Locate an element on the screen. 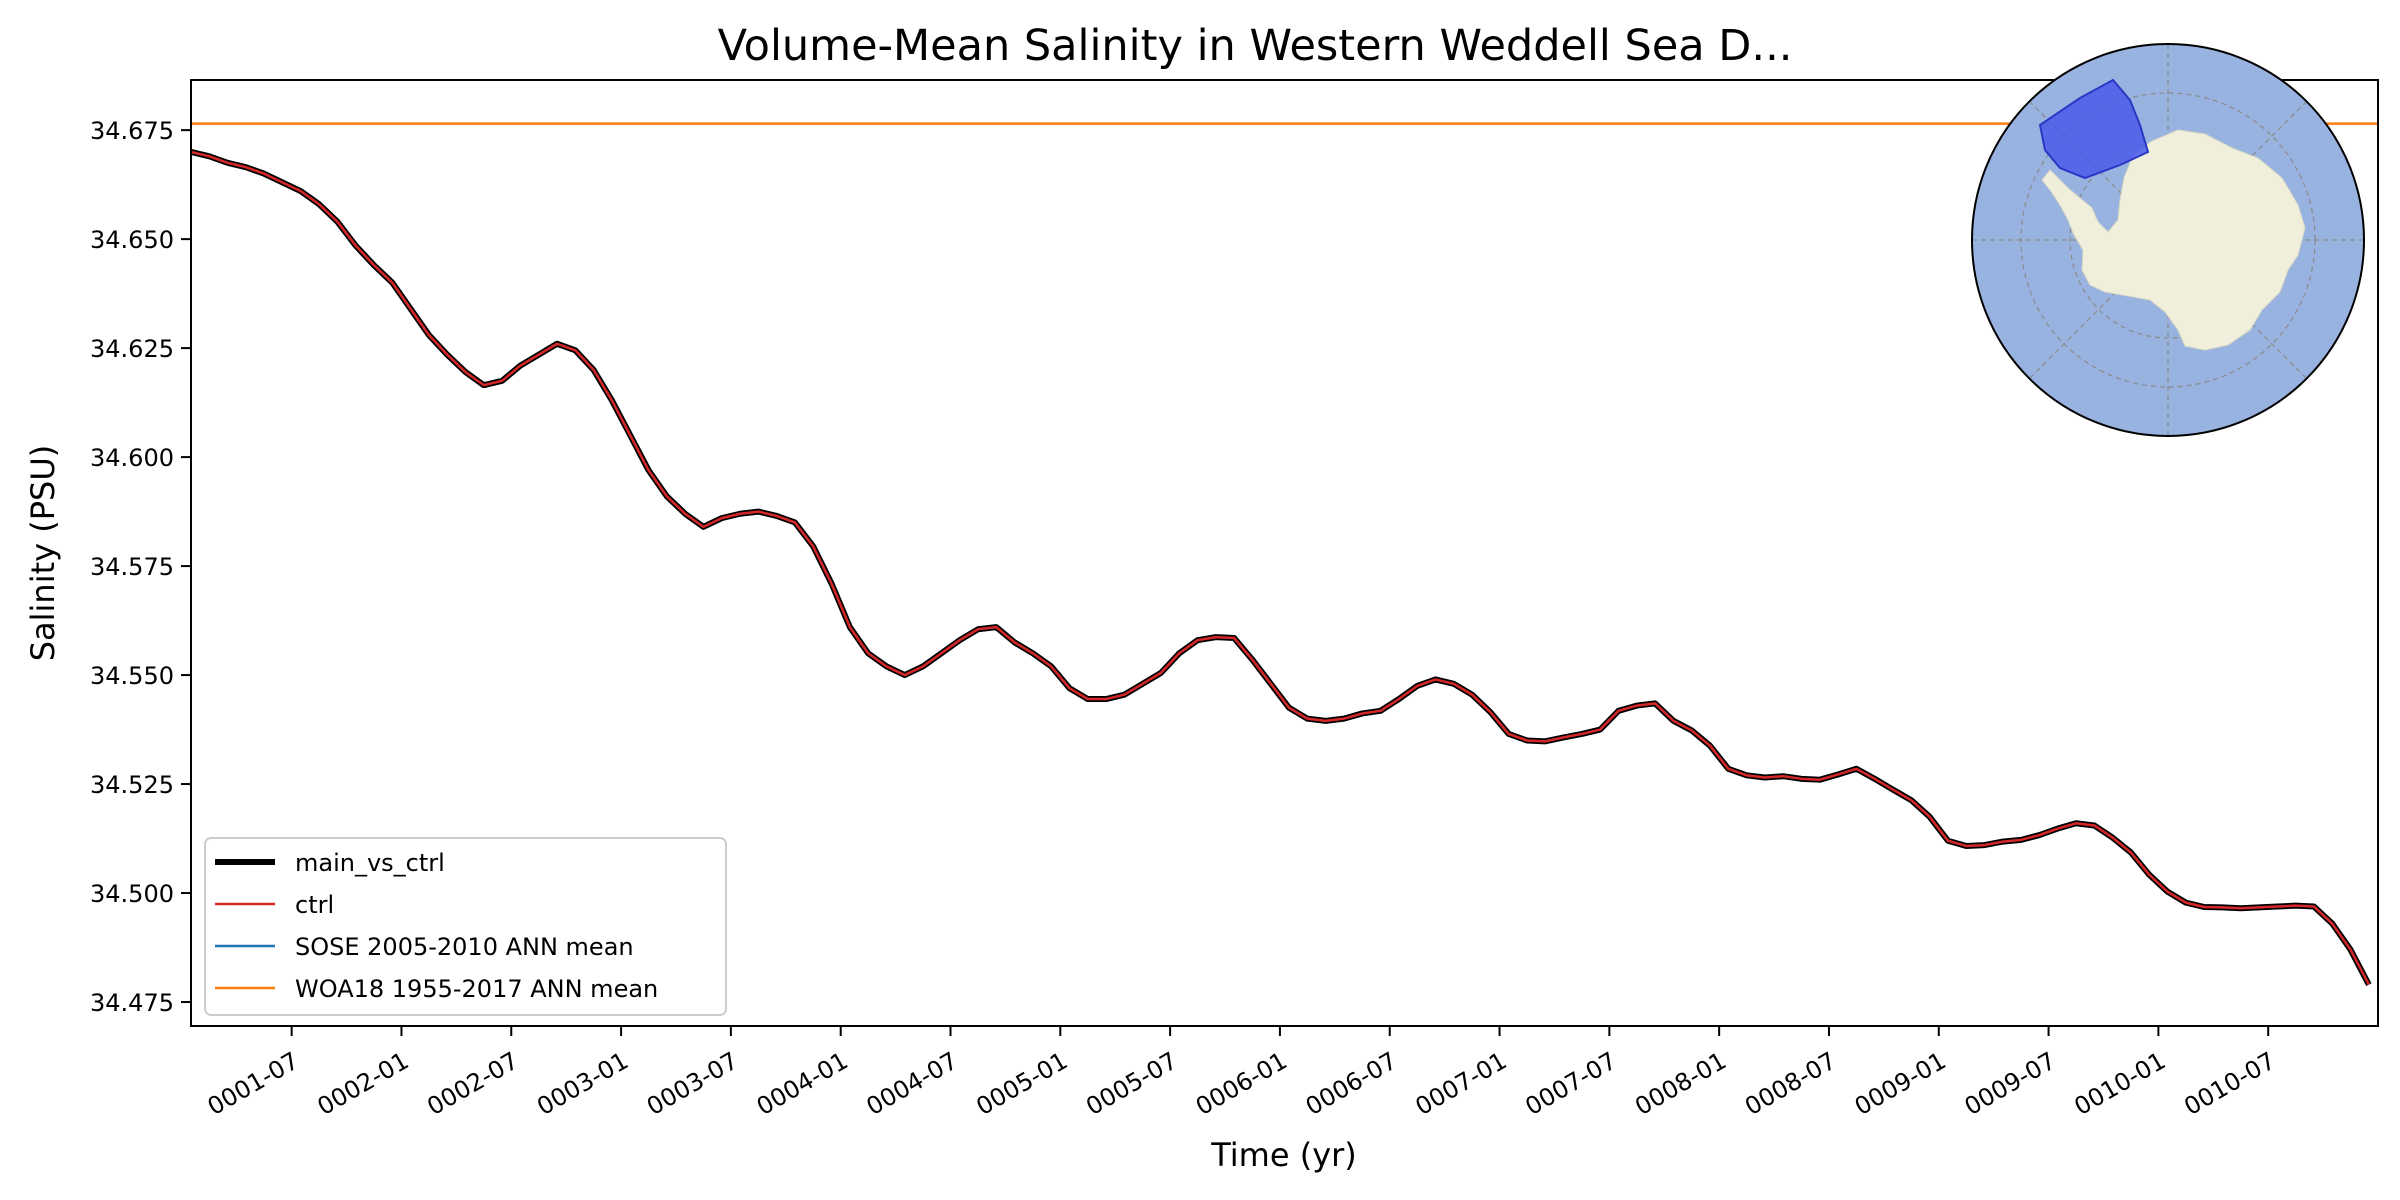  x-tick-label: 0007-07 is located at coordinates (1570, 1084).